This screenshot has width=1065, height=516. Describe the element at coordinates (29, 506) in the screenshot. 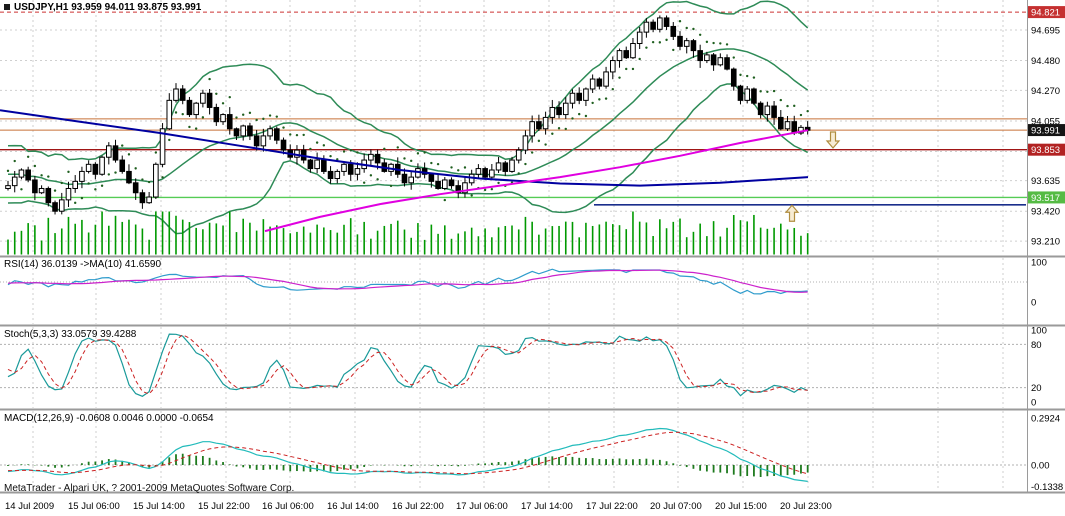

I see `svg-text: 14 Jul 2009` at that location.